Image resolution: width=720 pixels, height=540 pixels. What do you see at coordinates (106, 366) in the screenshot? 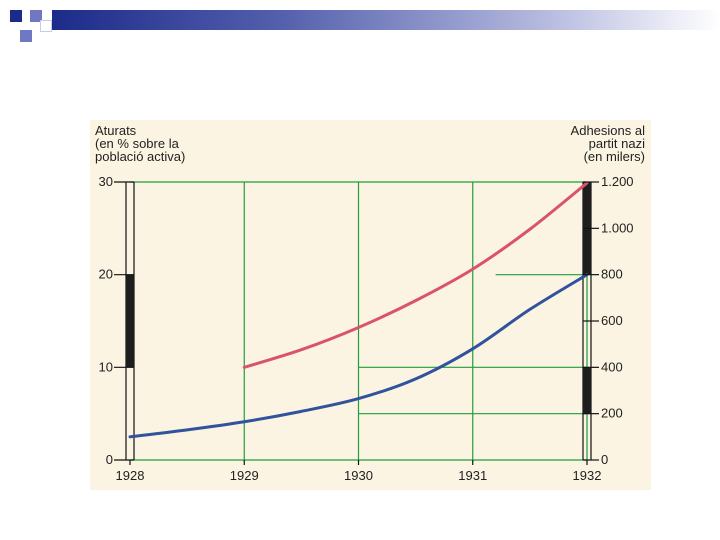
I see `left-tick-label: 10` at bounding box center [106, 366].